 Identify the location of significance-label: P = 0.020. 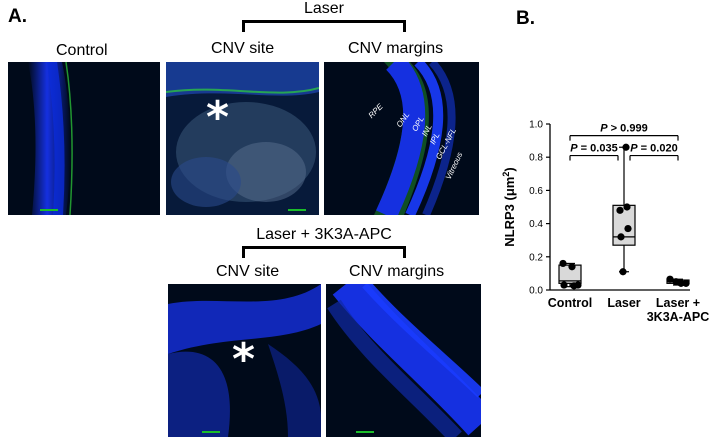
(653, 149).